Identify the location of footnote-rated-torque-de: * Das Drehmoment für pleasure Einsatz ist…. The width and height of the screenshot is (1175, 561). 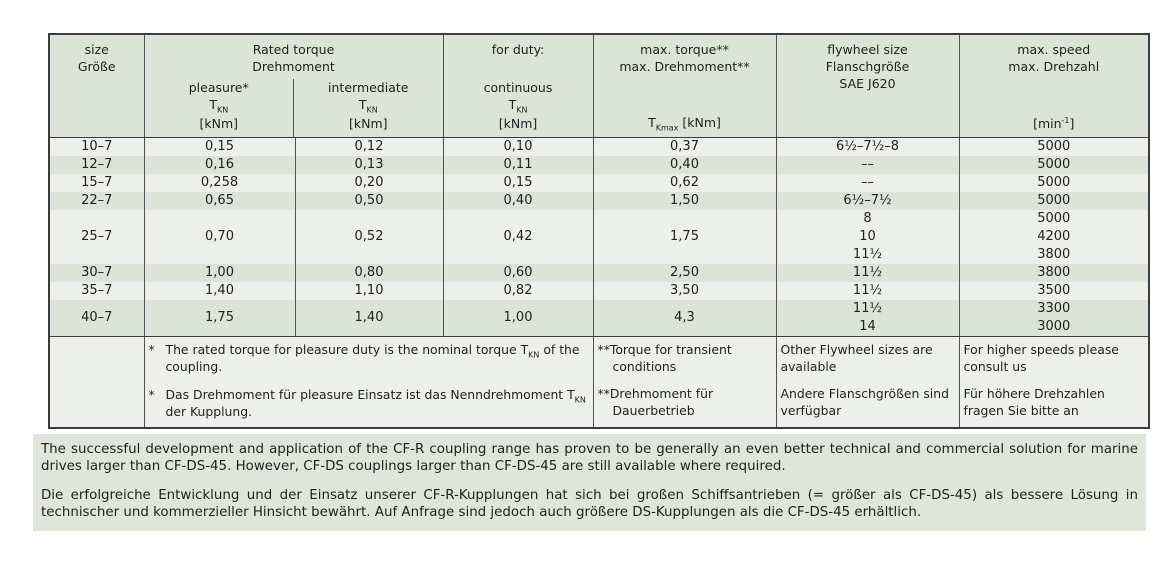
(367, 403).